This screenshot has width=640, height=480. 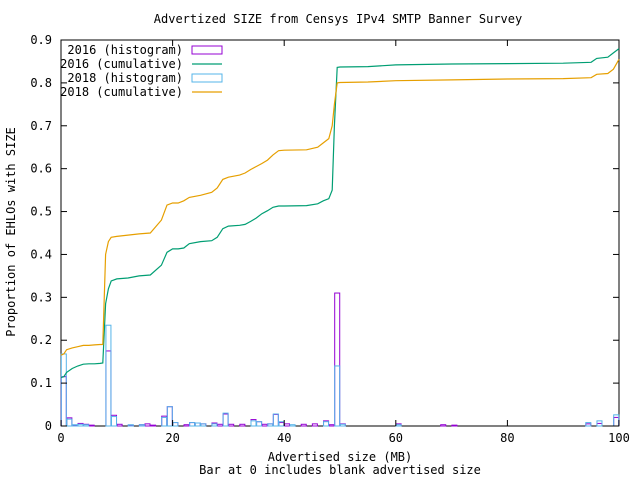 I want to click on x-axis-label: Advertised size (MB), so click(x=340, y=457).